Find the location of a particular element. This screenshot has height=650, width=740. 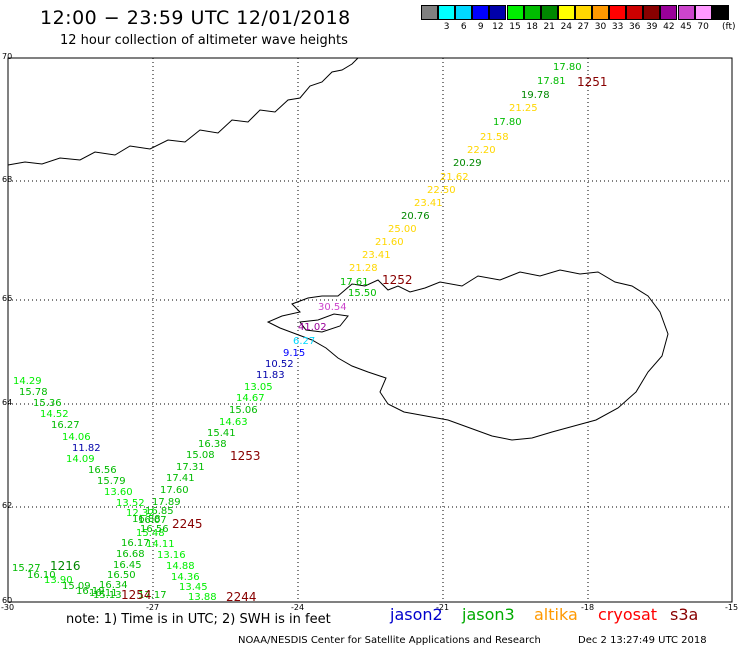

wave-height-value: 16.11 is located at coordinates (103, 593).